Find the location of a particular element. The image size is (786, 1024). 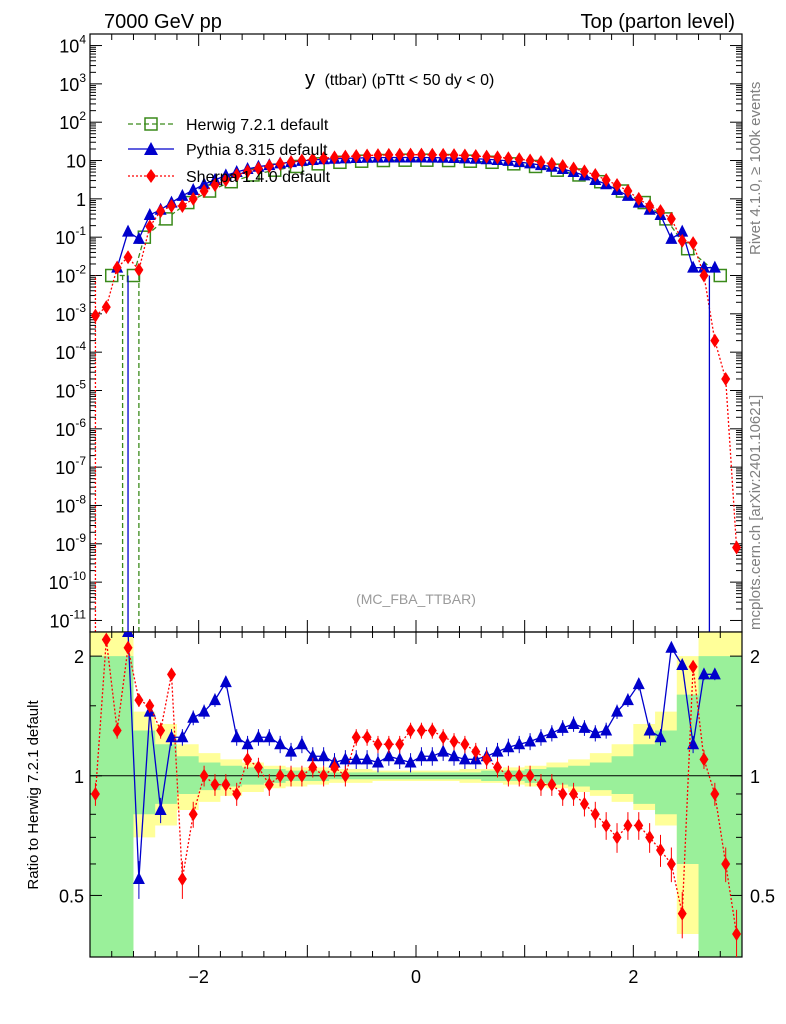

y-tick-label-exponent: -3 is located at coordinates (80, 308).